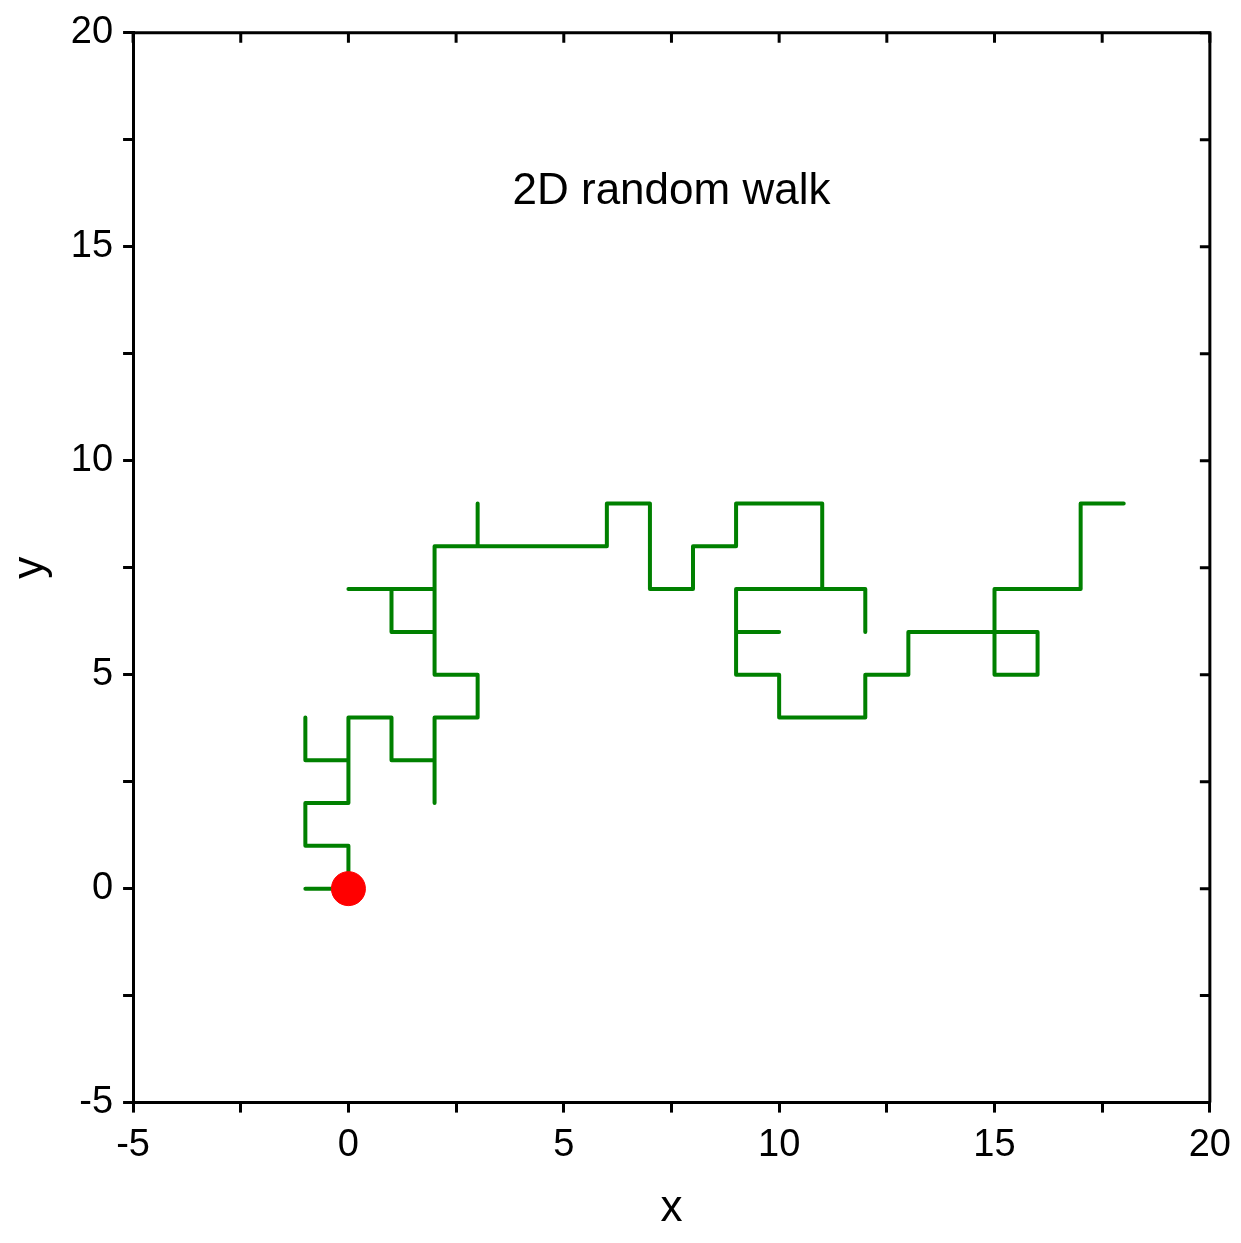  What do you see at coordinates (348, 1142) in the screenshot?
I see `x-tick-label: 0` at bounding box center [348, 1142].